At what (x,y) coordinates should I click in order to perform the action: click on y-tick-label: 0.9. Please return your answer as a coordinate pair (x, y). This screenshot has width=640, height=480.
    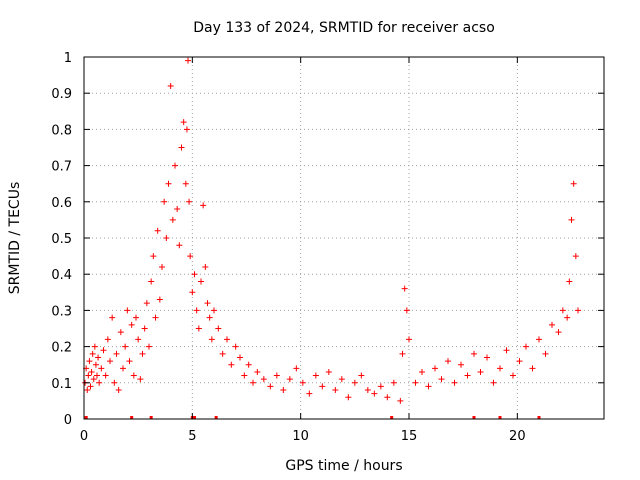
    Looking at the image, I should click on (61, 94).